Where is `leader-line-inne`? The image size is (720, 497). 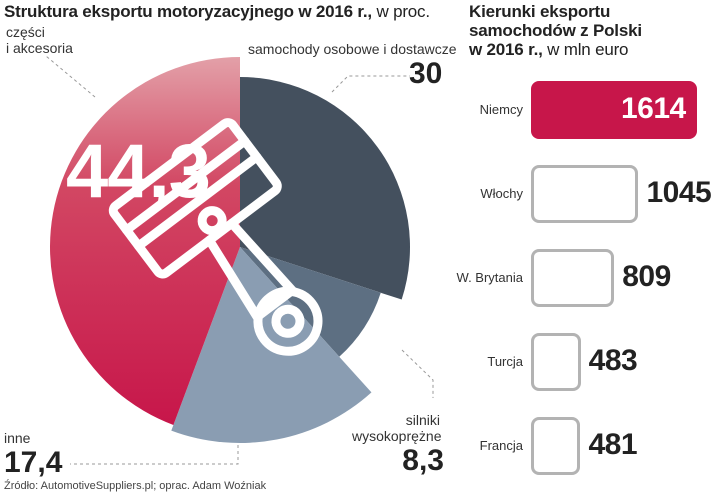
leader-line-inne is located at coordinates (154, 455).